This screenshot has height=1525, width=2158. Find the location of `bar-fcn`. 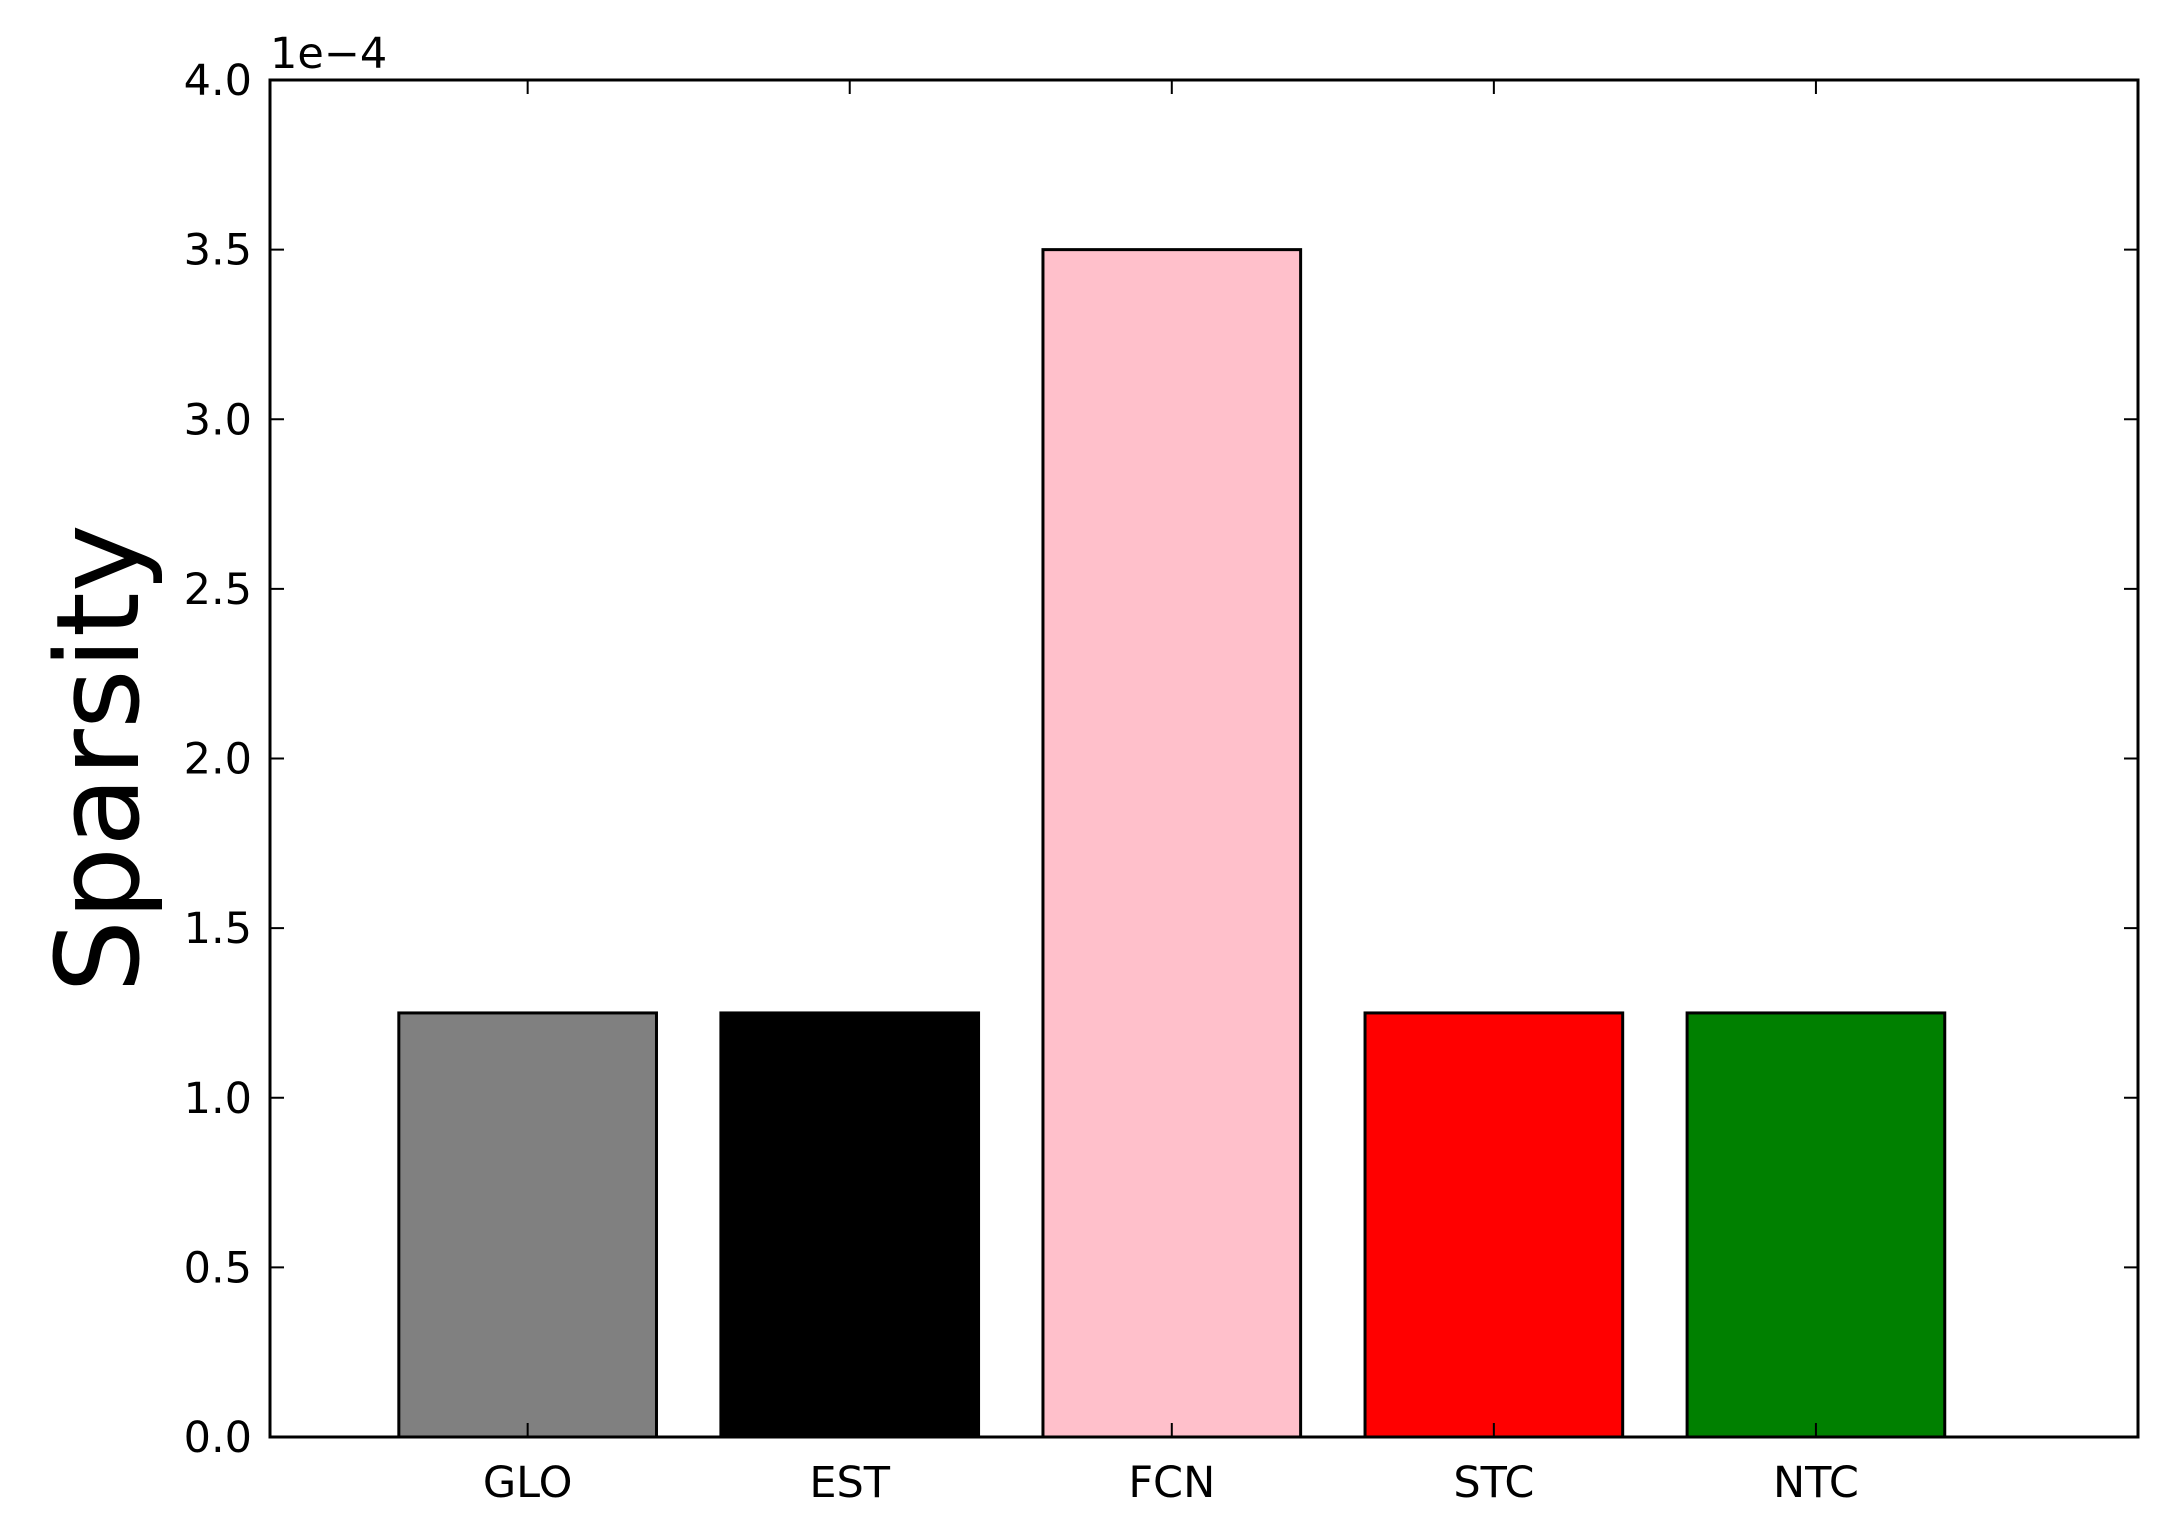

bar-fcn is located at coordinates (1172, 843).